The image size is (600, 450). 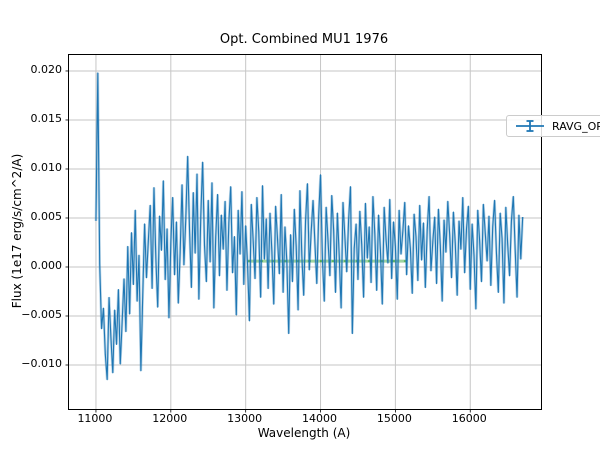 I want to click on x-tick-label: 15000, so click(x=394, y=418).